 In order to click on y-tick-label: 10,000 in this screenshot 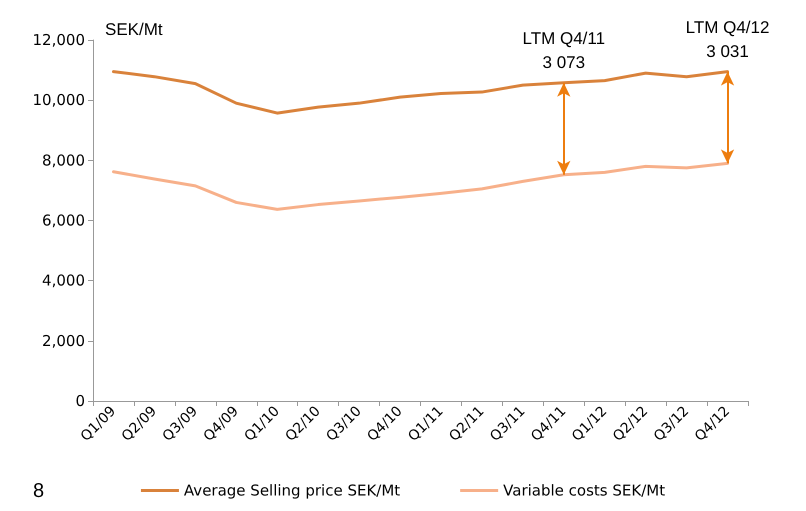, I will do `click(58, 100)`.